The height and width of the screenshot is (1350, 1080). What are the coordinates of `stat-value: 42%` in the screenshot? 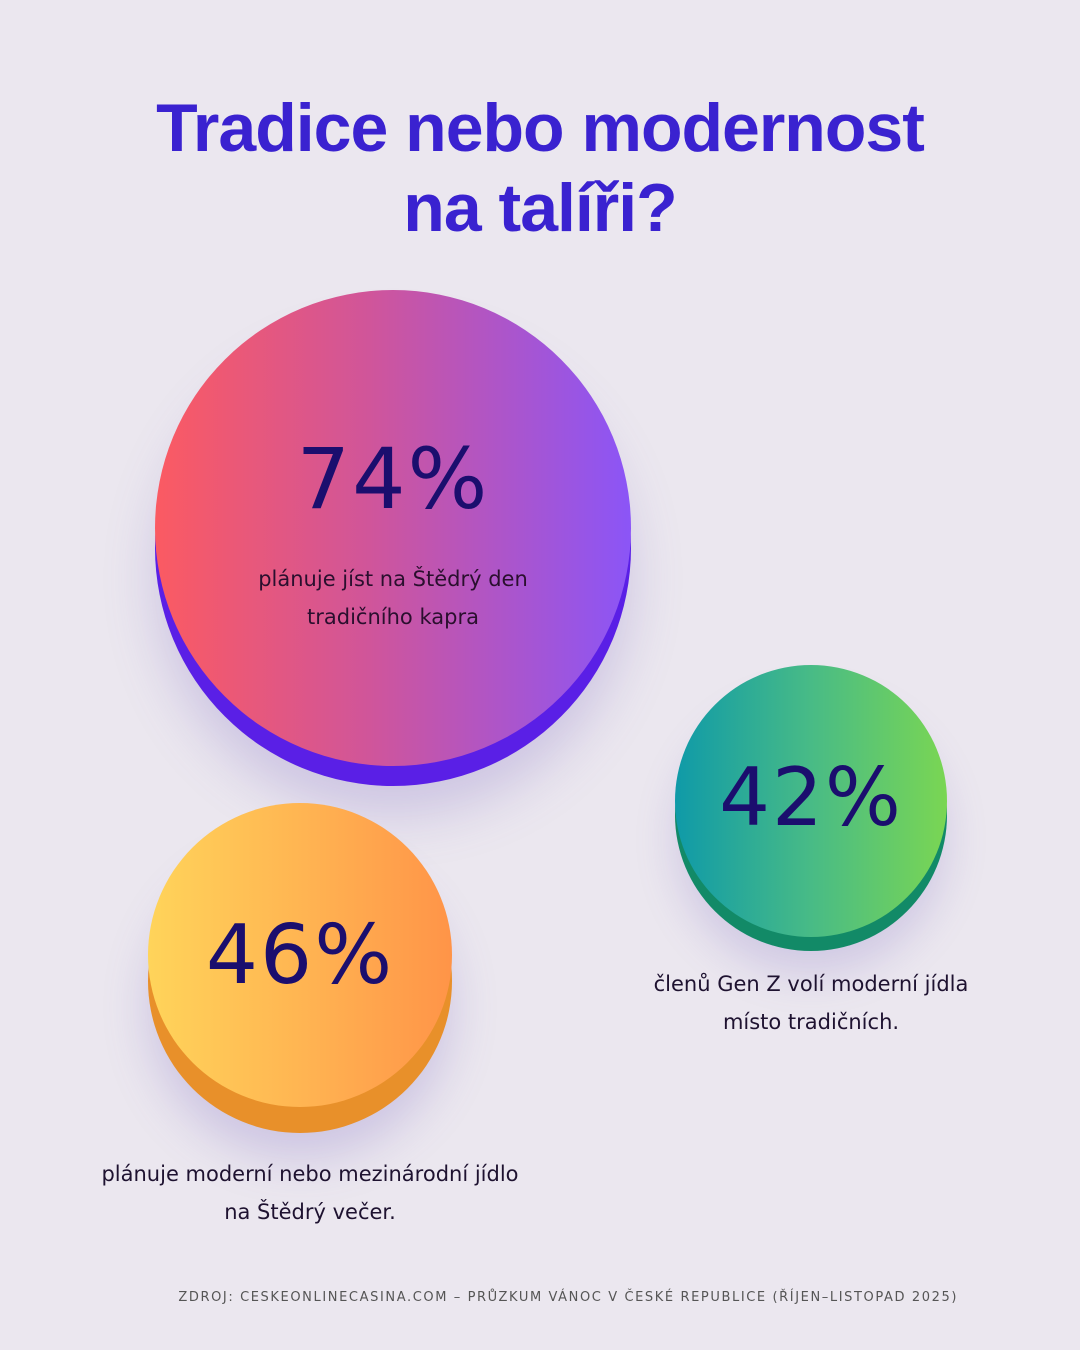 It's located at (811, 797).